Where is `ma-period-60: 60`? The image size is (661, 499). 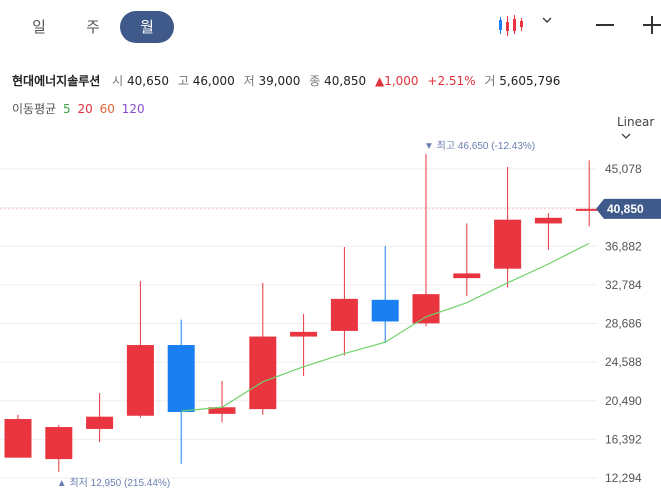 ma-period-60: 60 is located at coordinates (107, 109).